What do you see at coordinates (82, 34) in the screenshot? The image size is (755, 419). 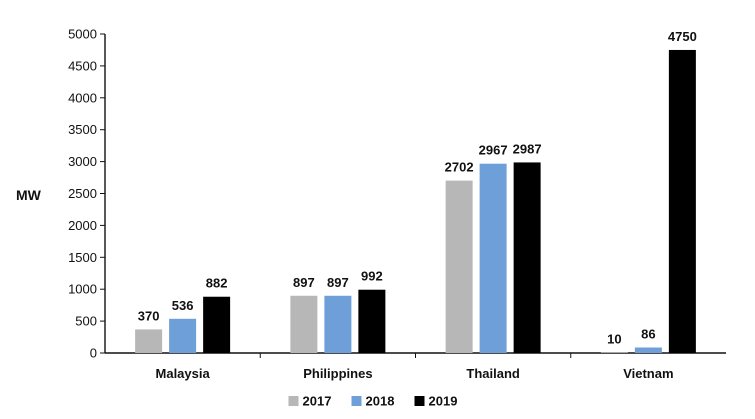 I see `y-tick-label: 5000` at bounding box center [82, 34].